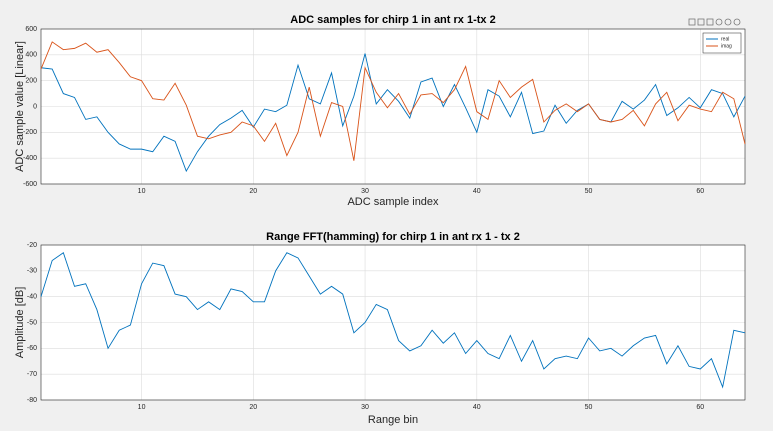 The width and height of the screenshot is (773, 431). What do you see at coordinates (32, 297) in the screenshot?
I see `y-tick-label: -40` at bounding box center [32, 297].